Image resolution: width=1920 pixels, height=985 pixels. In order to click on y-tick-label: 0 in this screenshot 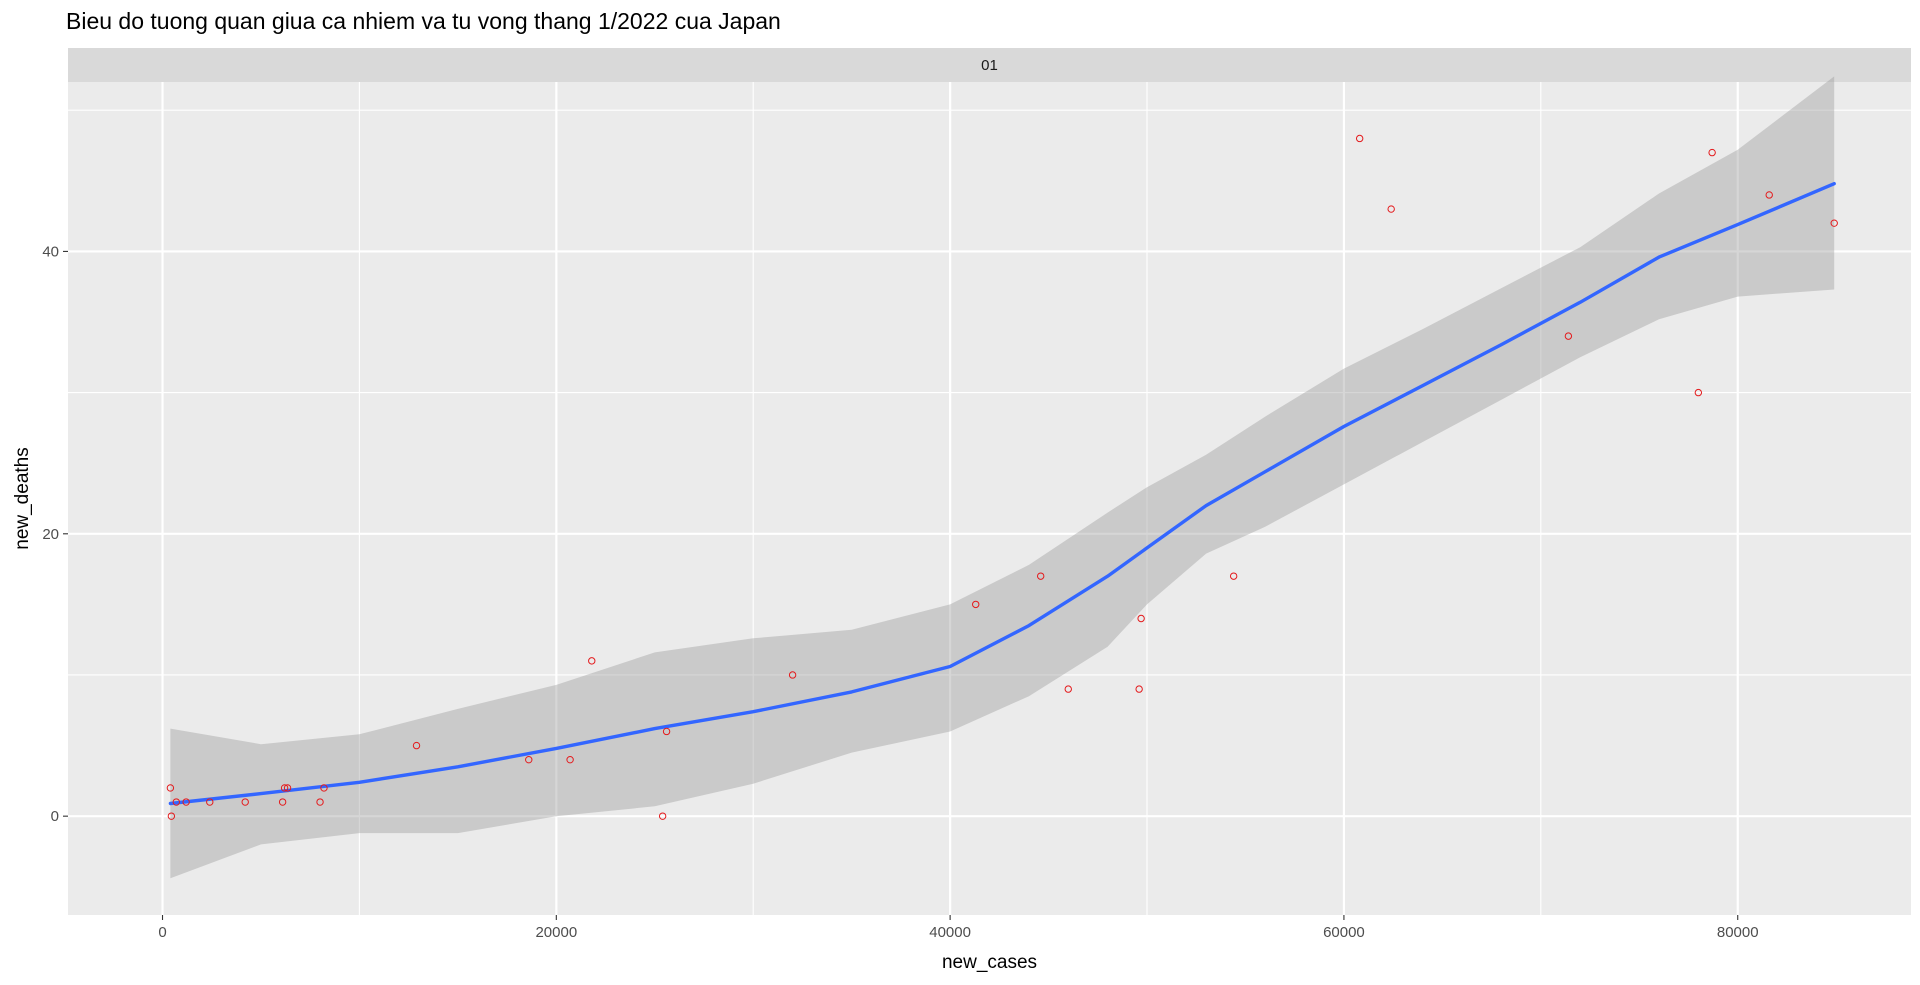, I will do `click(55, 816)`.